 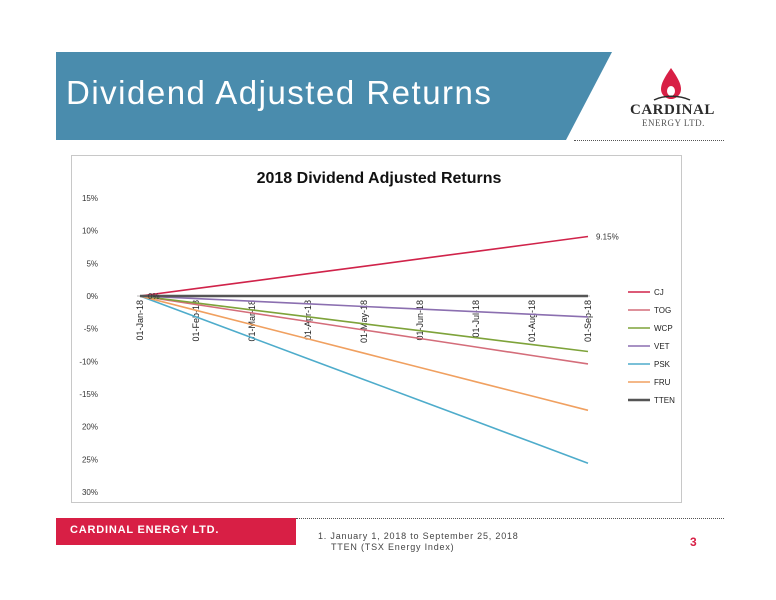 What do you see at coordinates (88, 345) in the screenshot?
I see `y-axis-ticks: 15% 10% 5% 0% -5% -10% -15% 20% 25% 30%` at bounding box center [88, 345].